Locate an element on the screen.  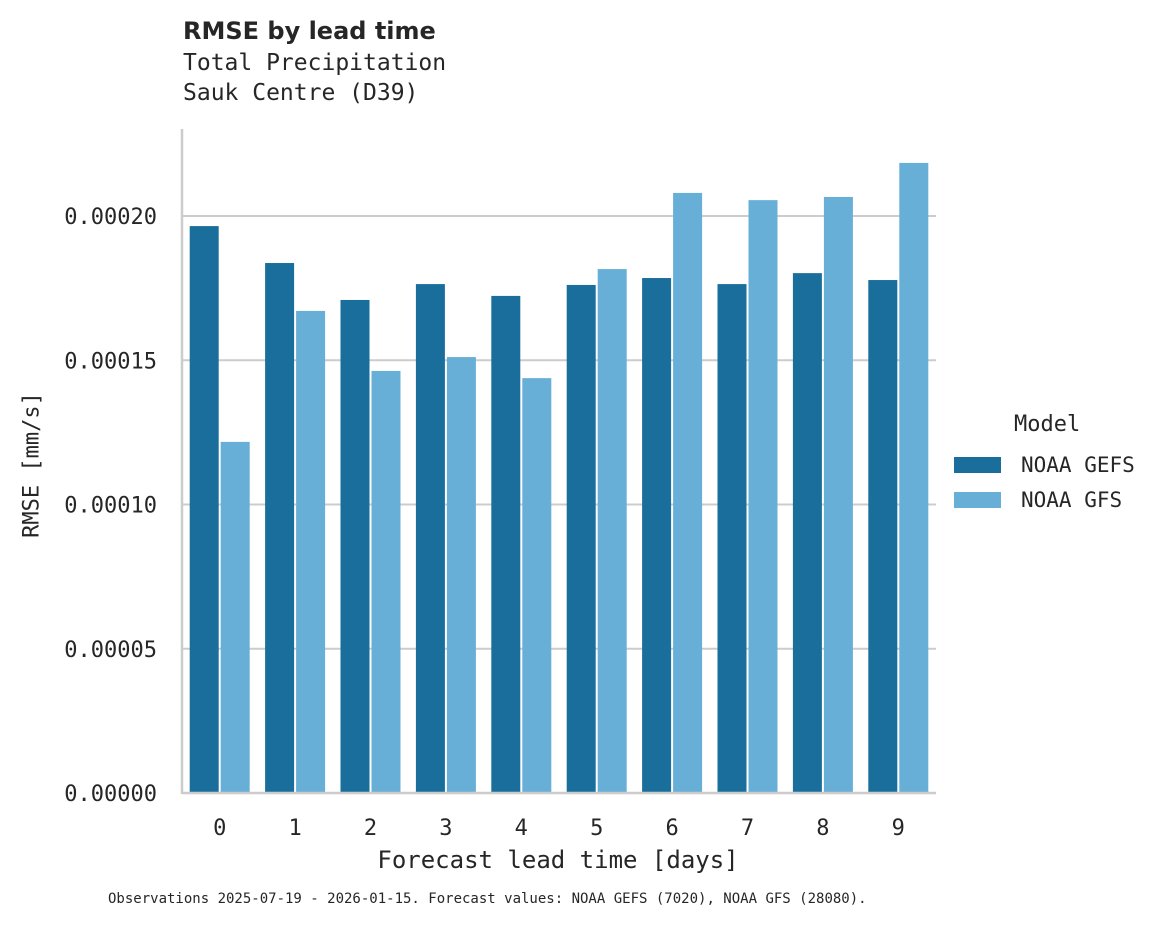
y-tick-label: 0.00010 is located at coordinates (110, 506).